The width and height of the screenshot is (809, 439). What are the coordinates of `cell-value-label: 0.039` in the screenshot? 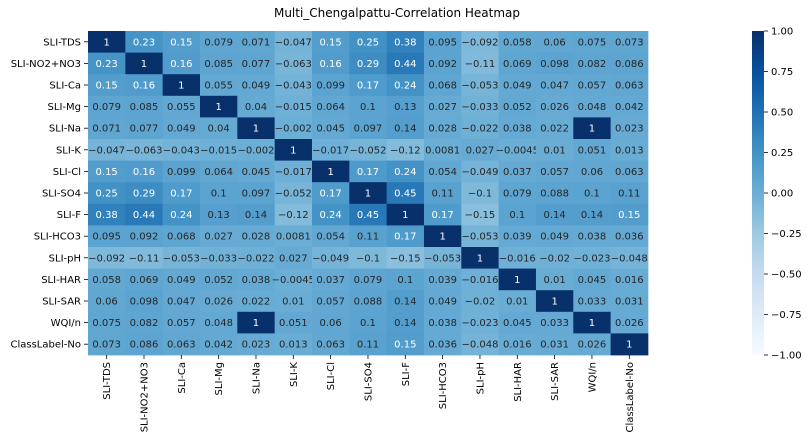 It's located at (442, 280).